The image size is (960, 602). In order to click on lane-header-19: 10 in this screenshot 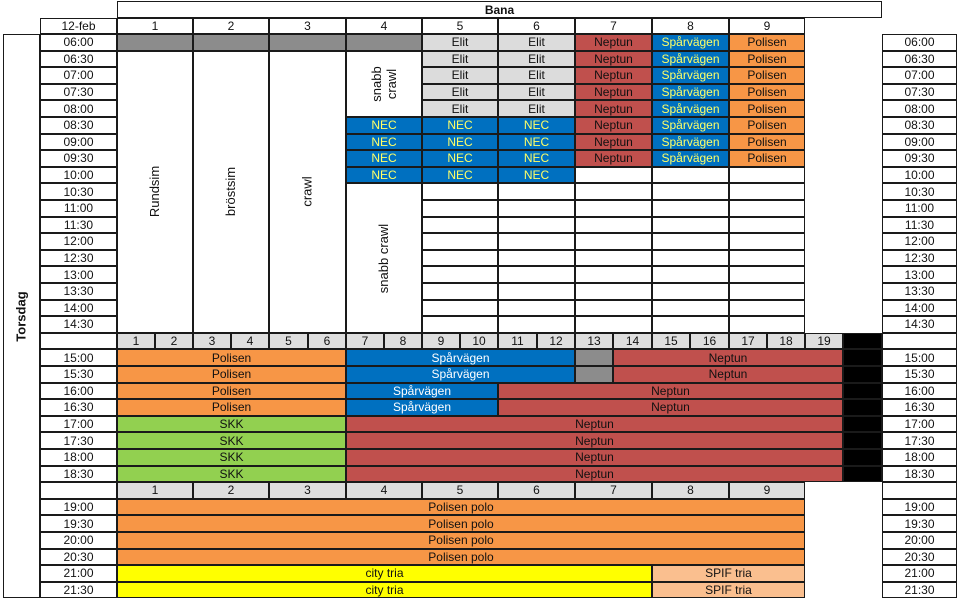, I will do `click(479, 341)`.